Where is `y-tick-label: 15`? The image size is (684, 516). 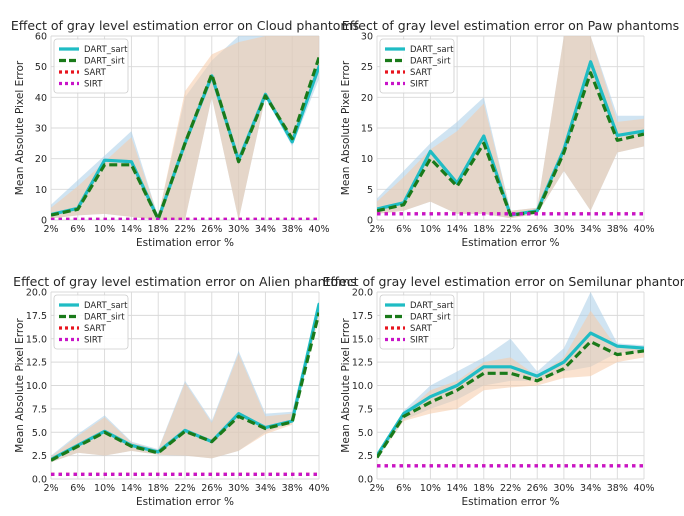
y-tick-label: 15 is located at coordinates (367, 129).